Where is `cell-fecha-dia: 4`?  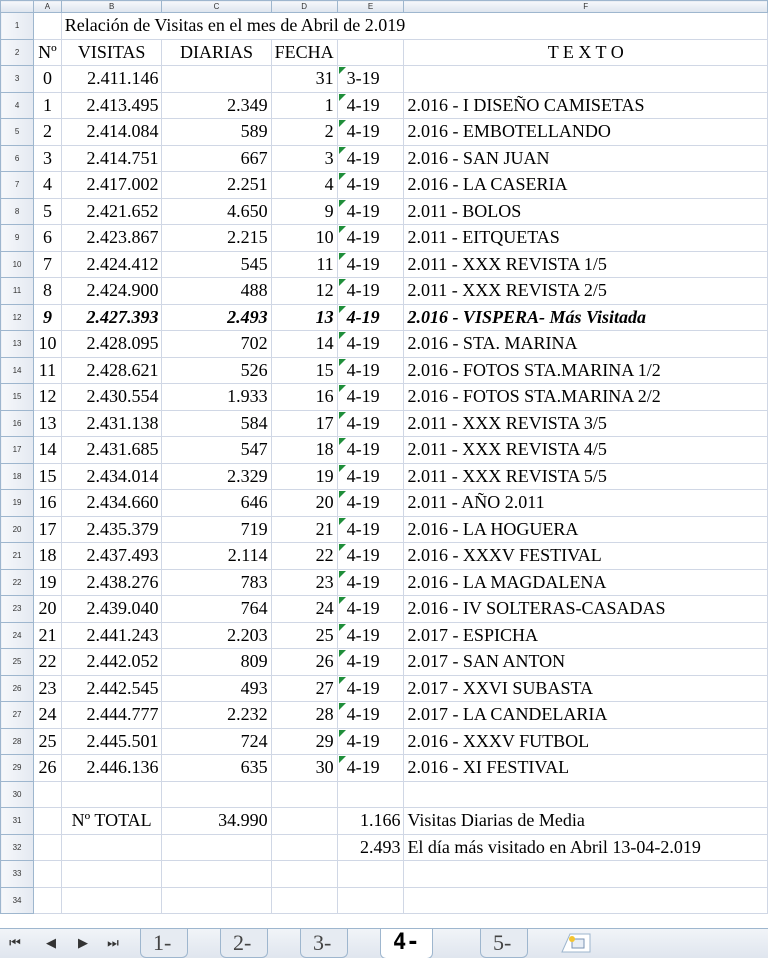 cell-fecha-dia: 4 is located at coordinates (304, 185).